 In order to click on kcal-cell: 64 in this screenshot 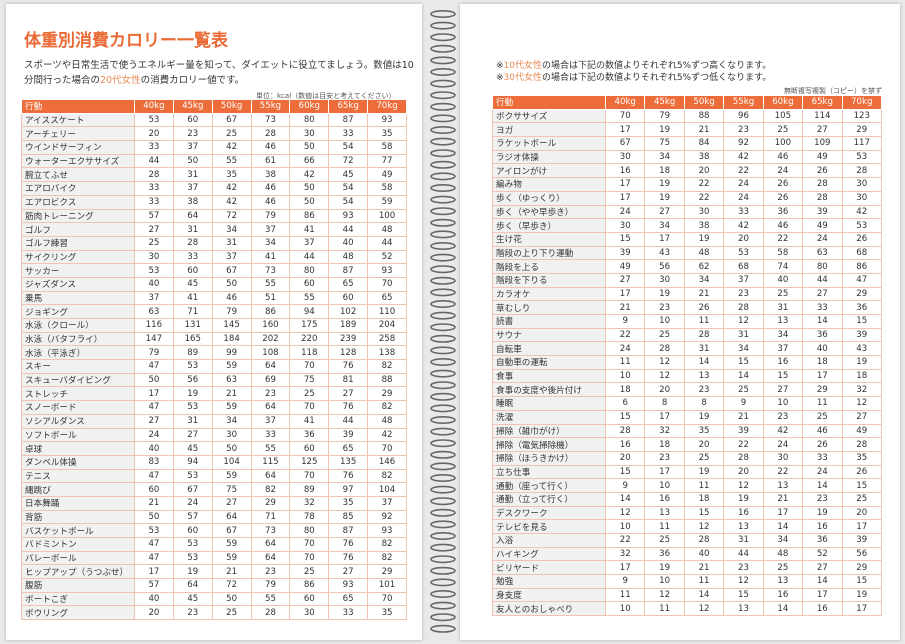, I will do `click(231, 517)`.